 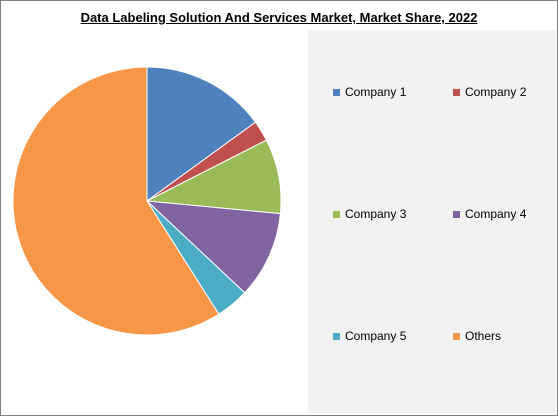 I want to click on legend-label-company-1: Company 1, so click(x=376, y=92).